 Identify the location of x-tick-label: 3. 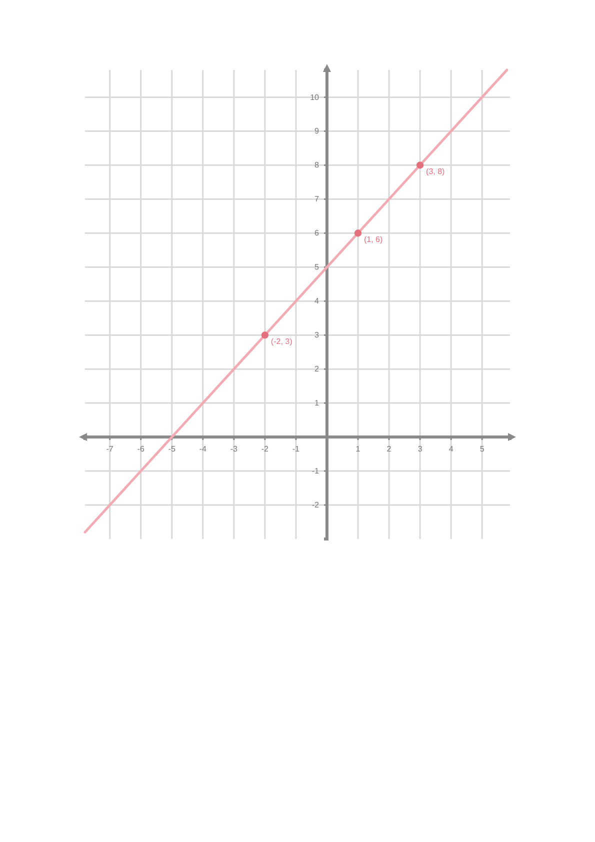
(420, 449).